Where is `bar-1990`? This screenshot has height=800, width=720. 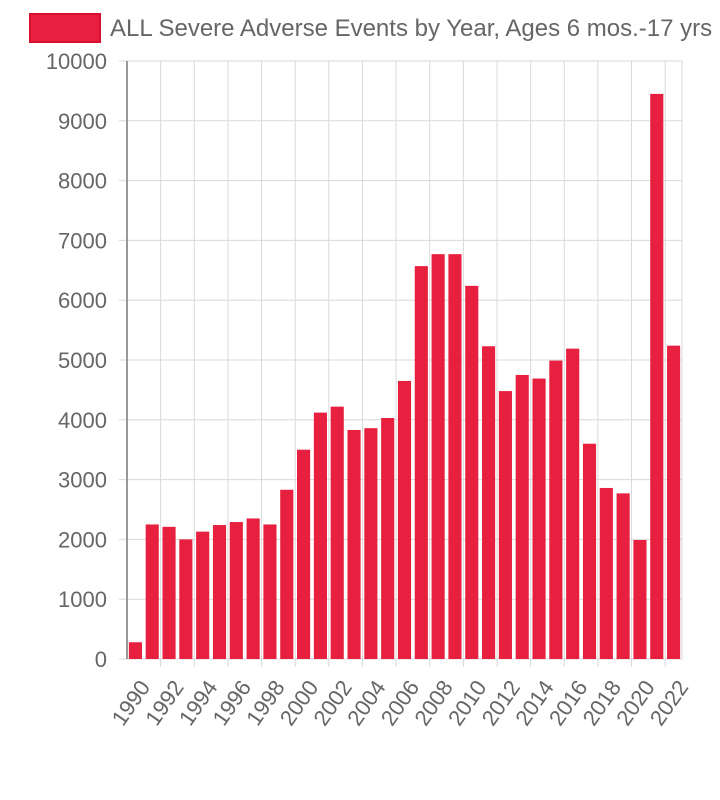 bar-1990 is located at coordinates (135, 650).